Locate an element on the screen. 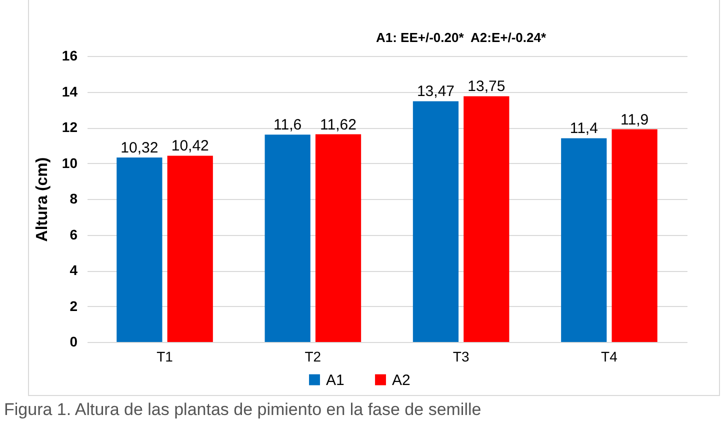 The image size is (722, 429). data-label: 13,75 is located at coordinates (487, 87).